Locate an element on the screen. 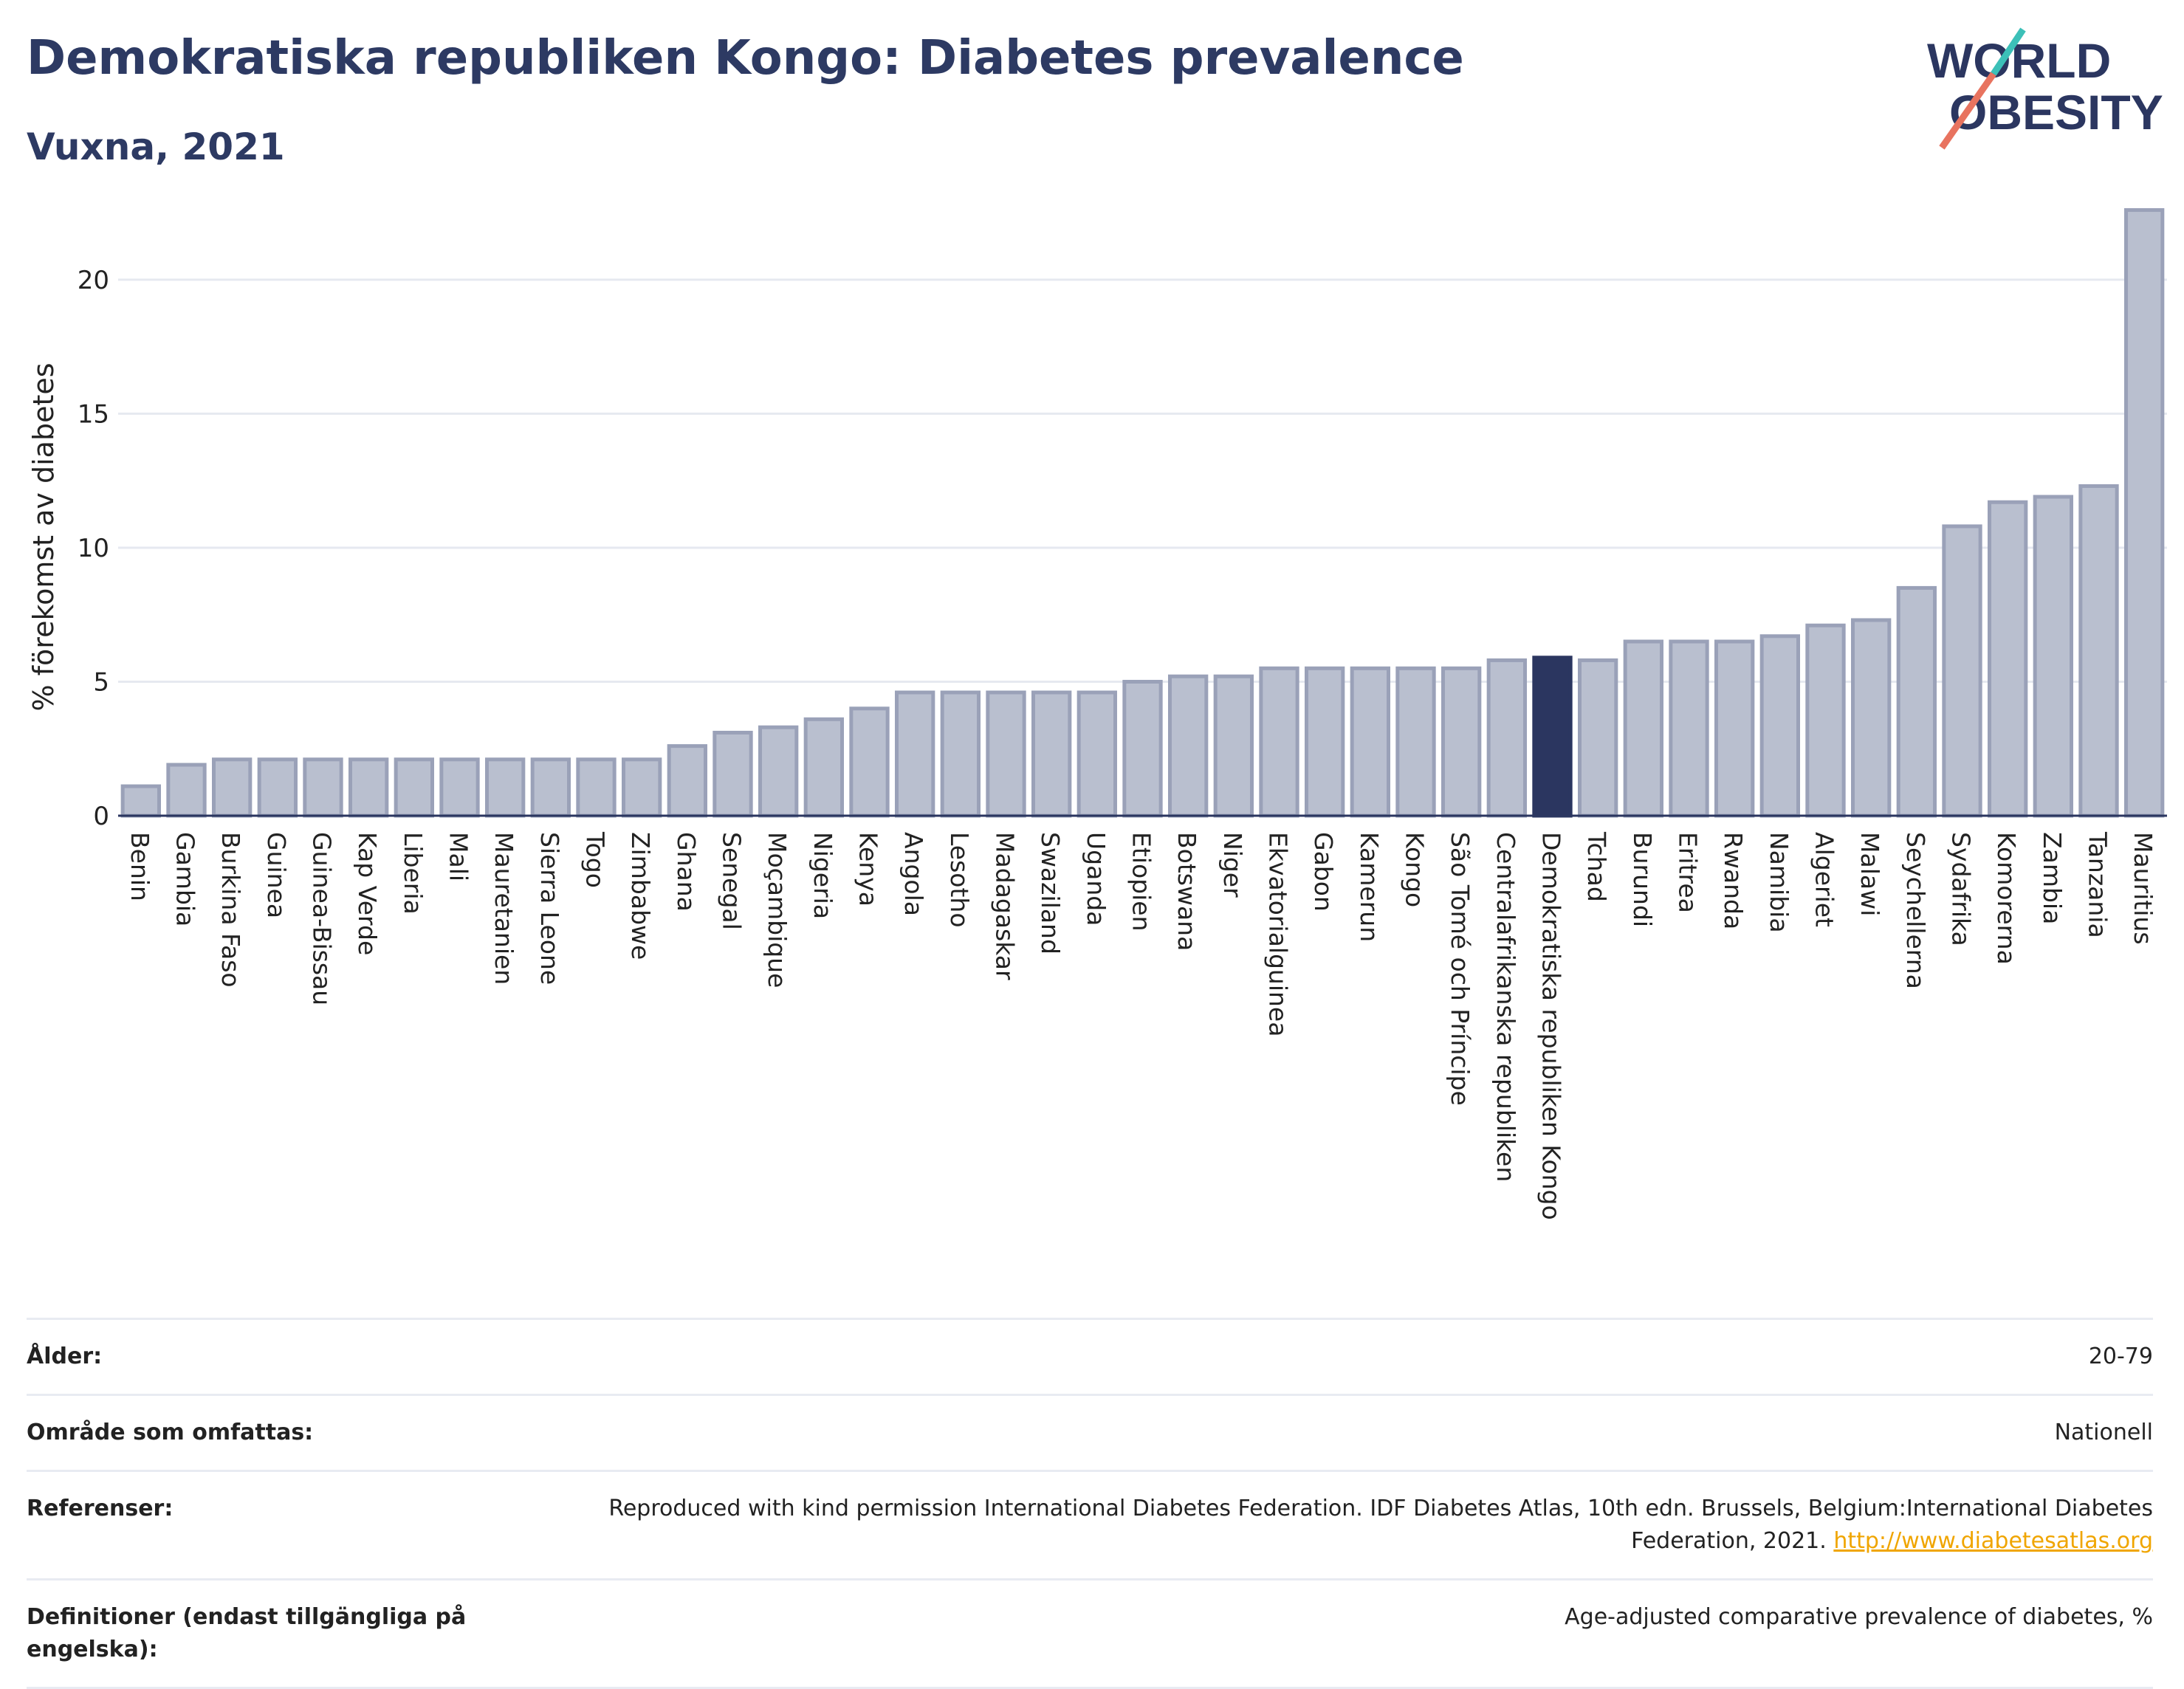 The image size is (2184, 1689). y-tick-labels: 0 5 10 15 20 is located at coordinates (94, 548).